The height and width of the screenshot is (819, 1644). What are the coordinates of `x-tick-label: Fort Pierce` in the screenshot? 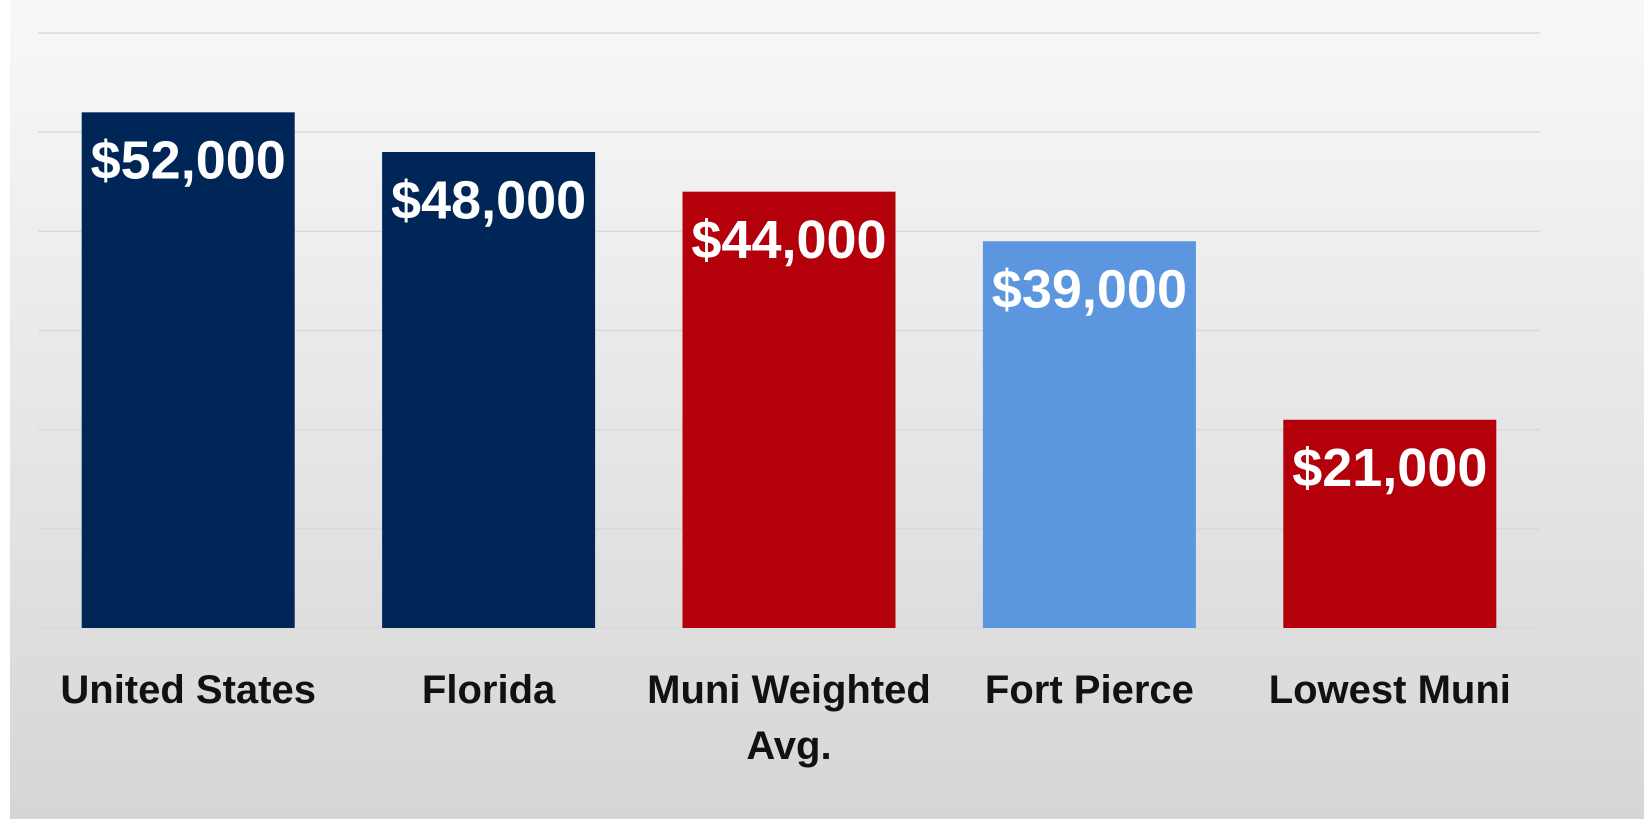 It's located at (1089, 690).